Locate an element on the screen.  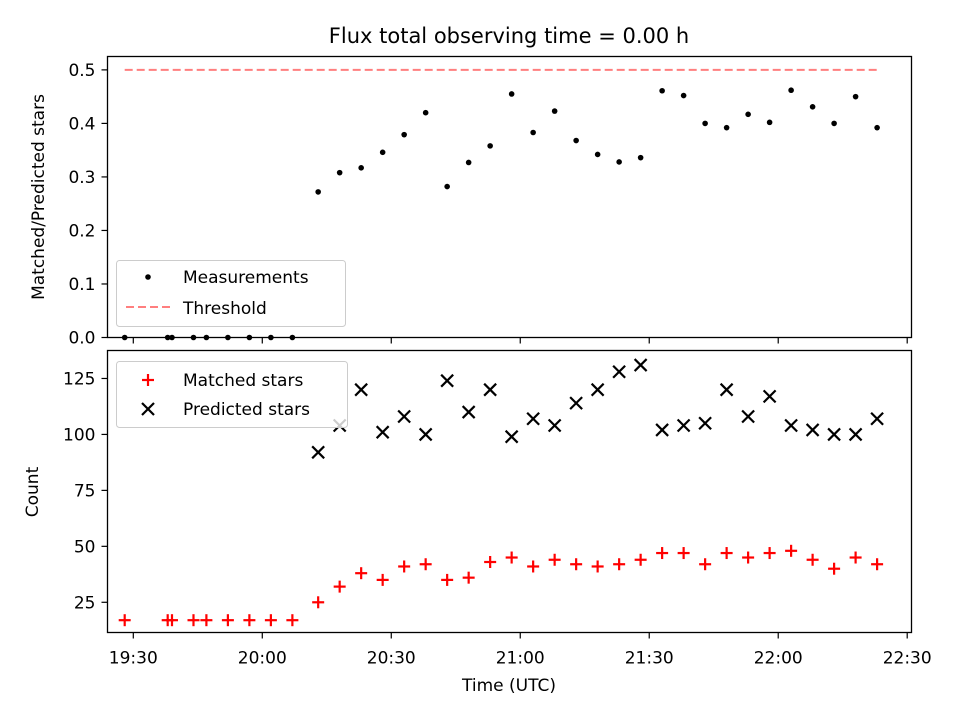
y-tick-label: 0.3 is located at coordinates (81, 178).